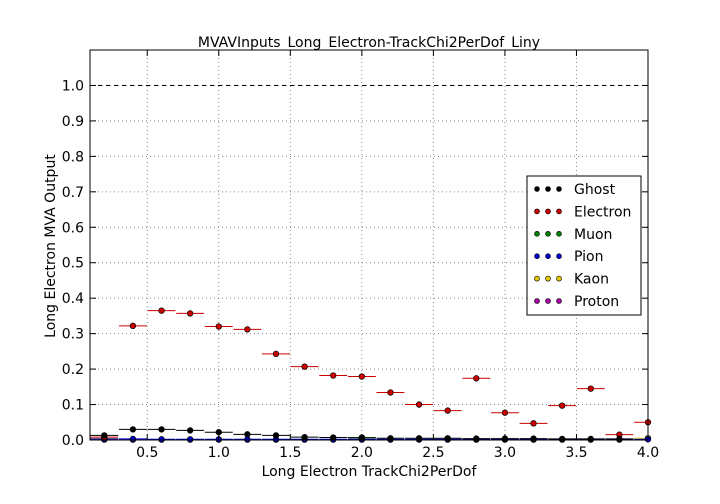  I want to click on legend: Ghost Electron Muon Pion Kaon Proton, so click(584, 245).